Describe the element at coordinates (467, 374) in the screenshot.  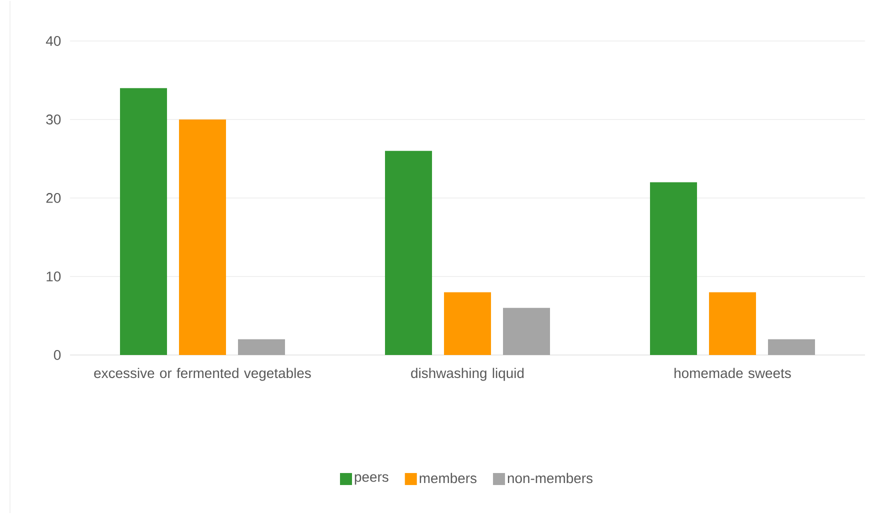
I see `x-tick-label: dishwashing liquid` at that location.